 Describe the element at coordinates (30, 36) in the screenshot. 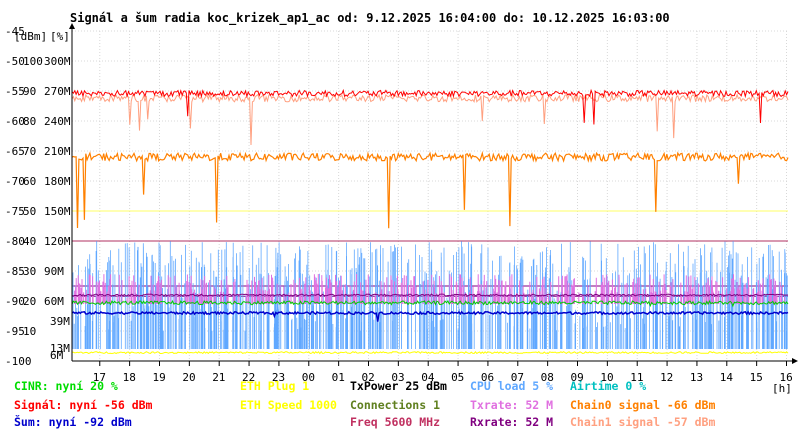

I see `dbm-unit-label: [dBm]` at that location.